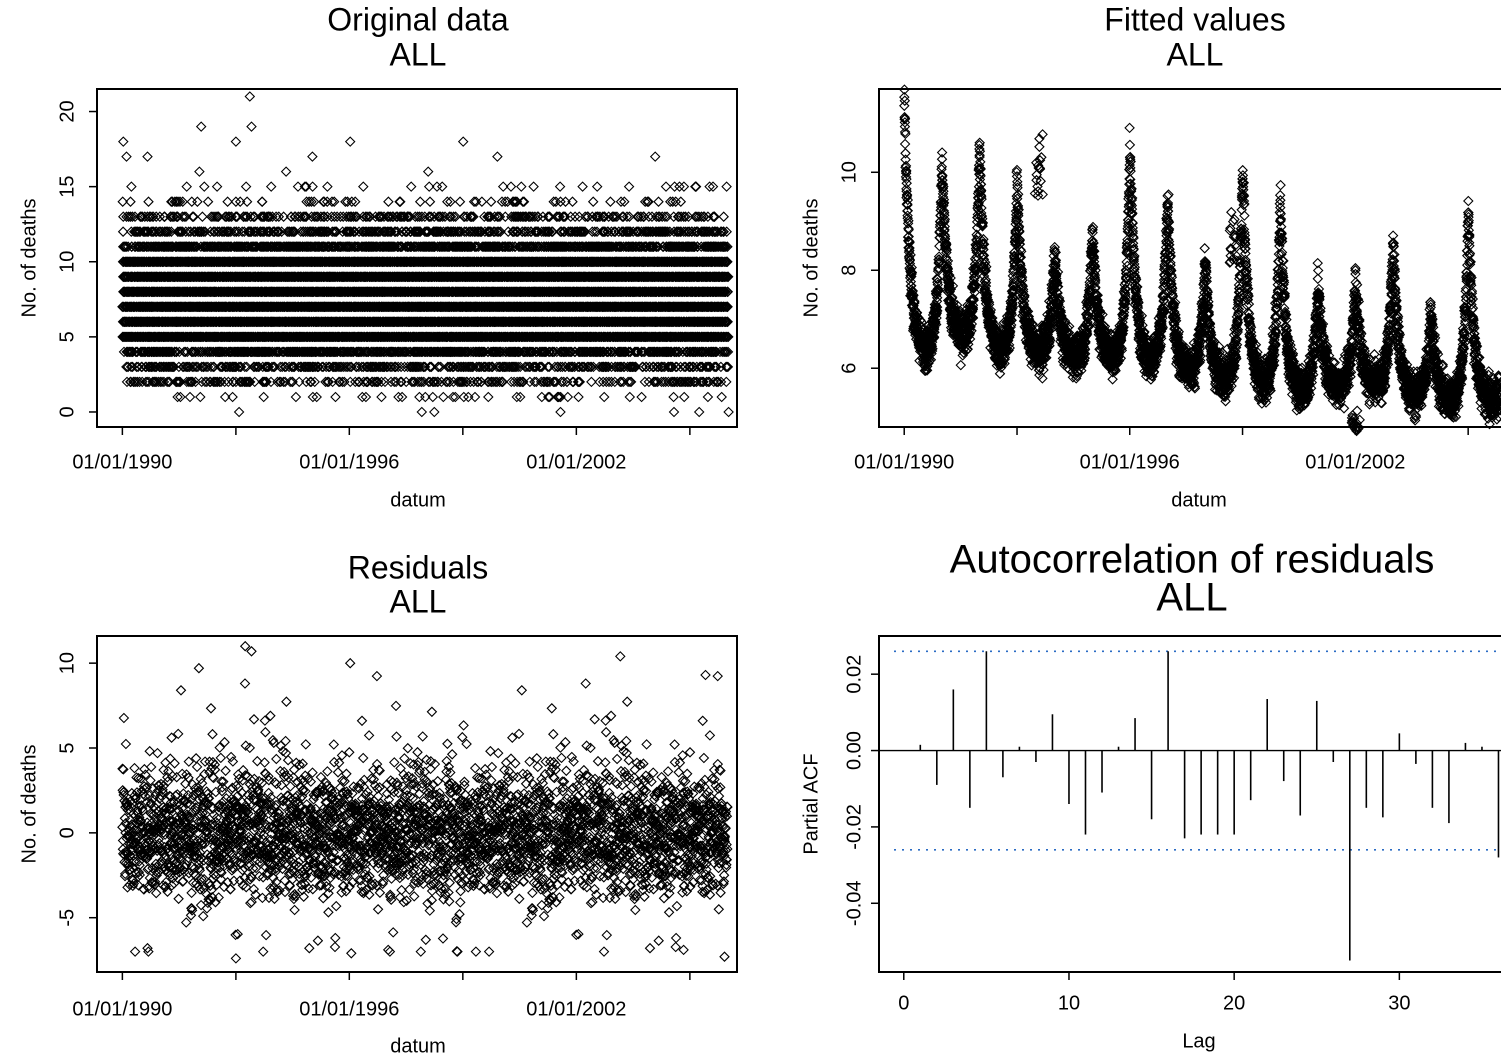 The image size is (1501, 1063). Describe the element at coordinates (418, 54) in the screenshot. I see `chart-subtitle: ALL` at that location.